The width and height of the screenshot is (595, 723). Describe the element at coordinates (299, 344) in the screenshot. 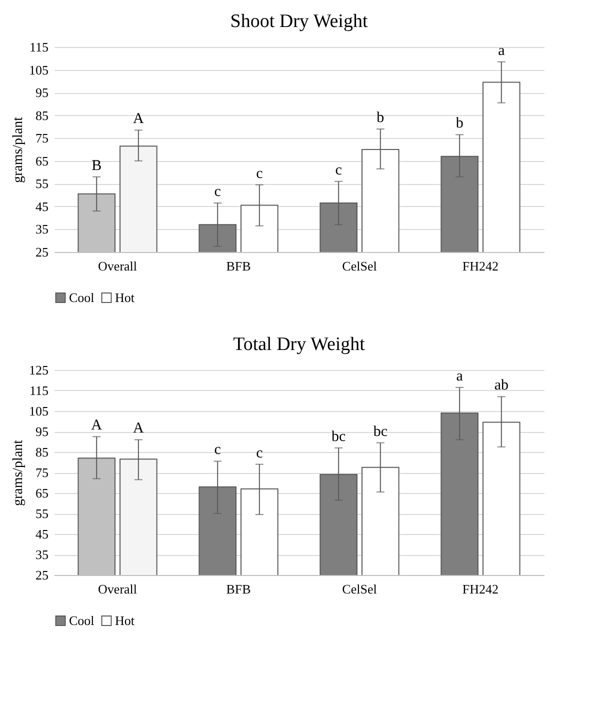

I see `chart-title: Total Dry Weight` at that location.